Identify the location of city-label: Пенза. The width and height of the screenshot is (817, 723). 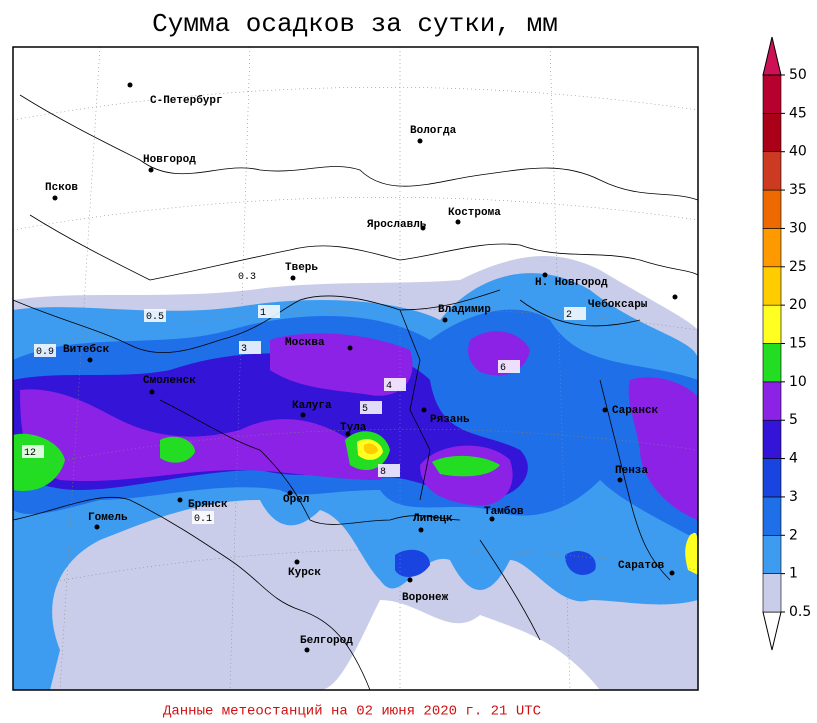
(631, 471).